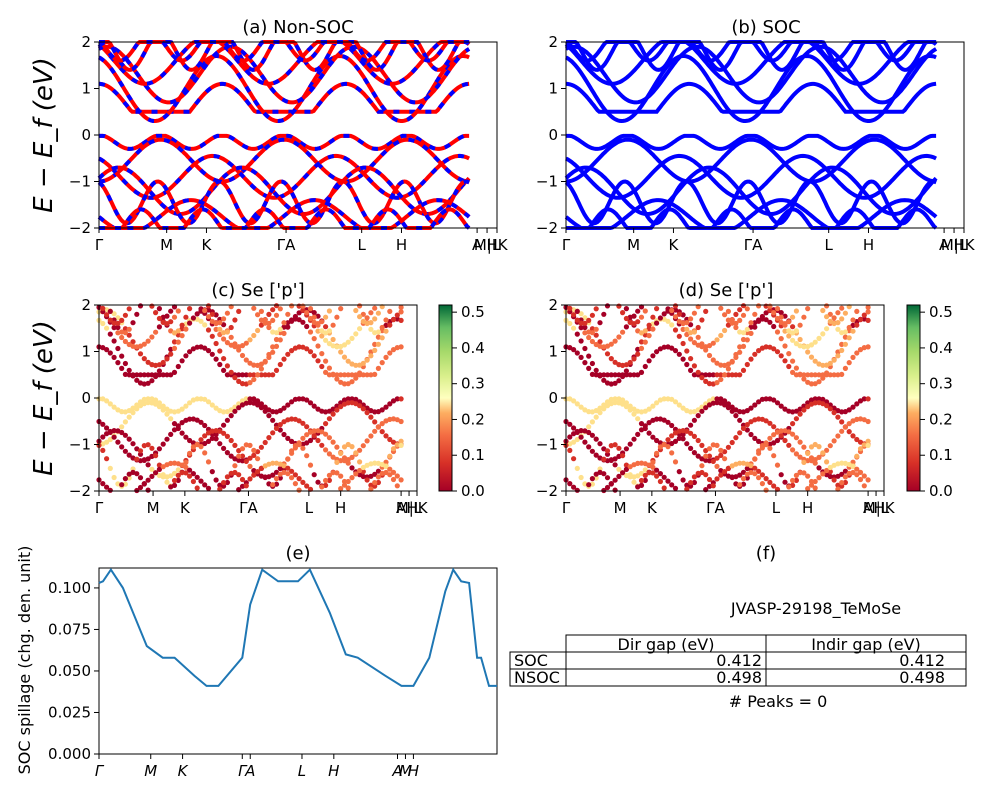 The image size is (1000, 800). I want to click on panel-a-xtick-label: H, so click(401, 245).